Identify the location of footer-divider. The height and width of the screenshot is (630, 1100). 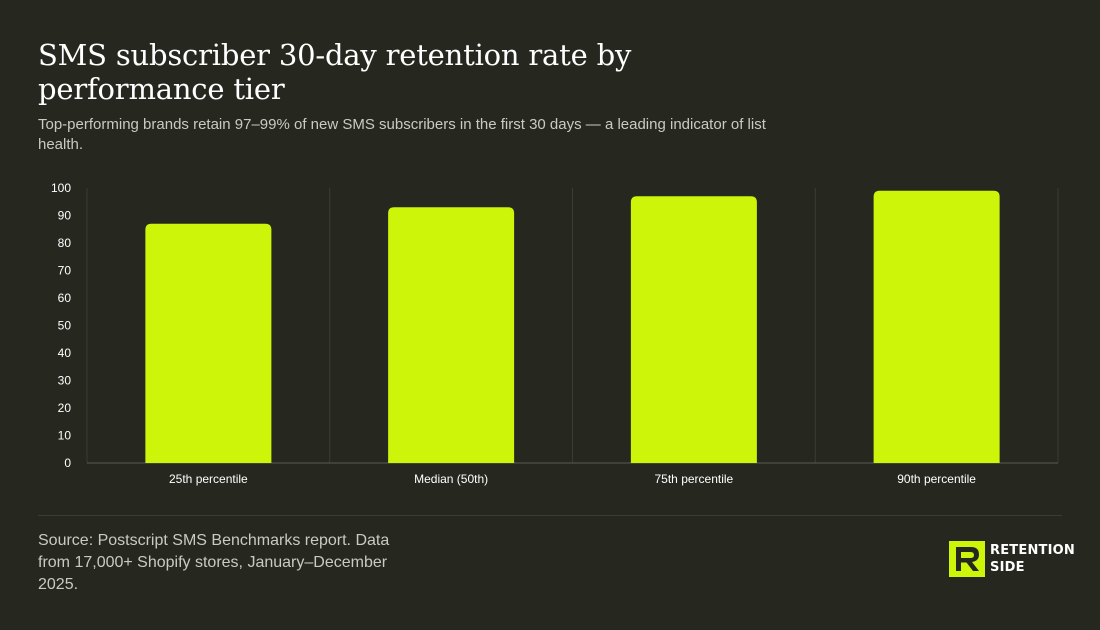
(550, 515).